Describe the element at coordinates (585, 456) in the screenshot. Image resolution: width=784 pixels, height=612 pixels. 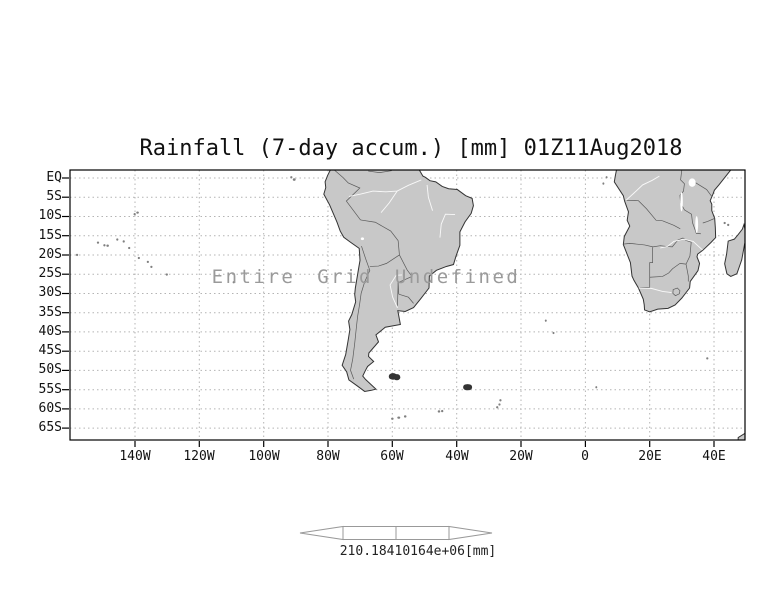
I see `lon-axis-label: 0` at that location.